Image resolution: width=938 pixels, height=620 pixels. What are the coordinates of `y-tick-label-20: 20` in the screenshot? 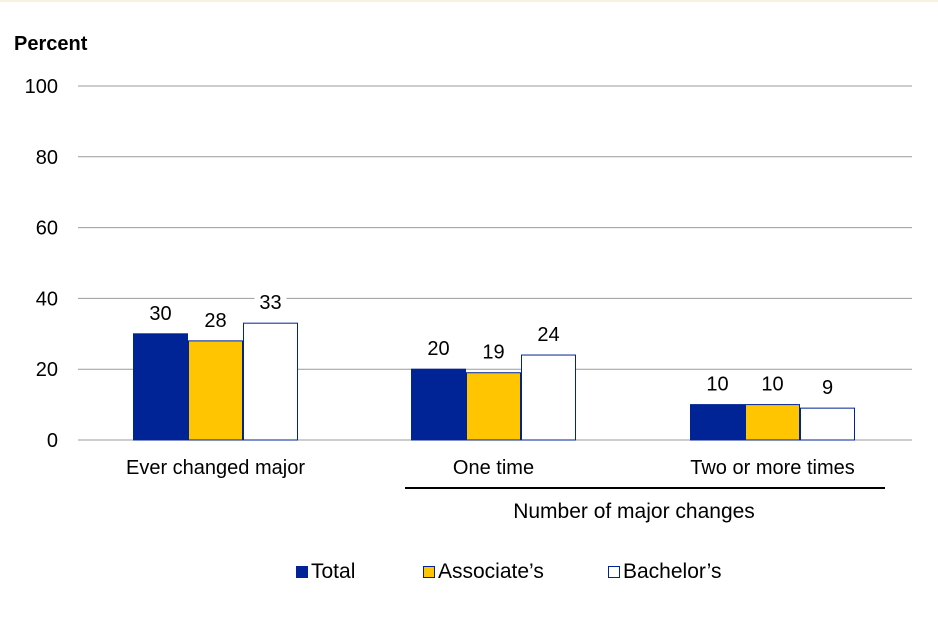 It's located at (47, 370).